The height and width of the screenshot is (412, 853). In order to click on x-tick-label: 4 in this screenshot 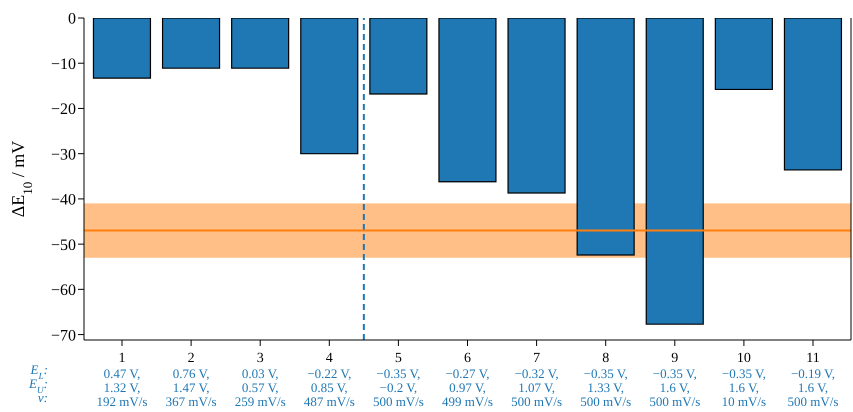, I will do `click(329, 358)`.